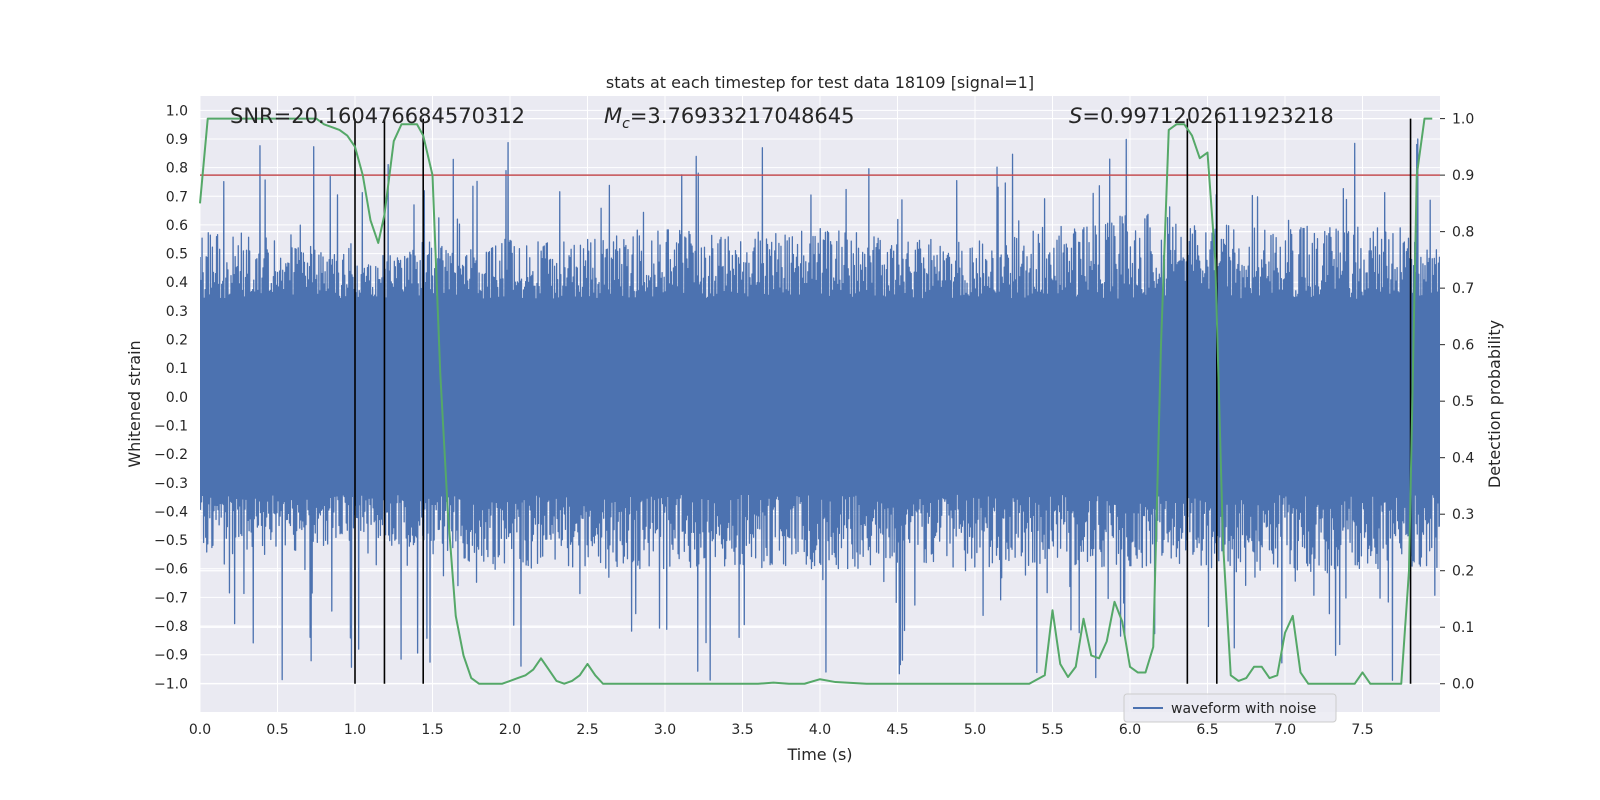 The image size is (1600, 800). What do you see at coordinates (1463, 289) in the screenshot?
I see `y2-tick-label: 0.7` at bounding box center [1463, 289].